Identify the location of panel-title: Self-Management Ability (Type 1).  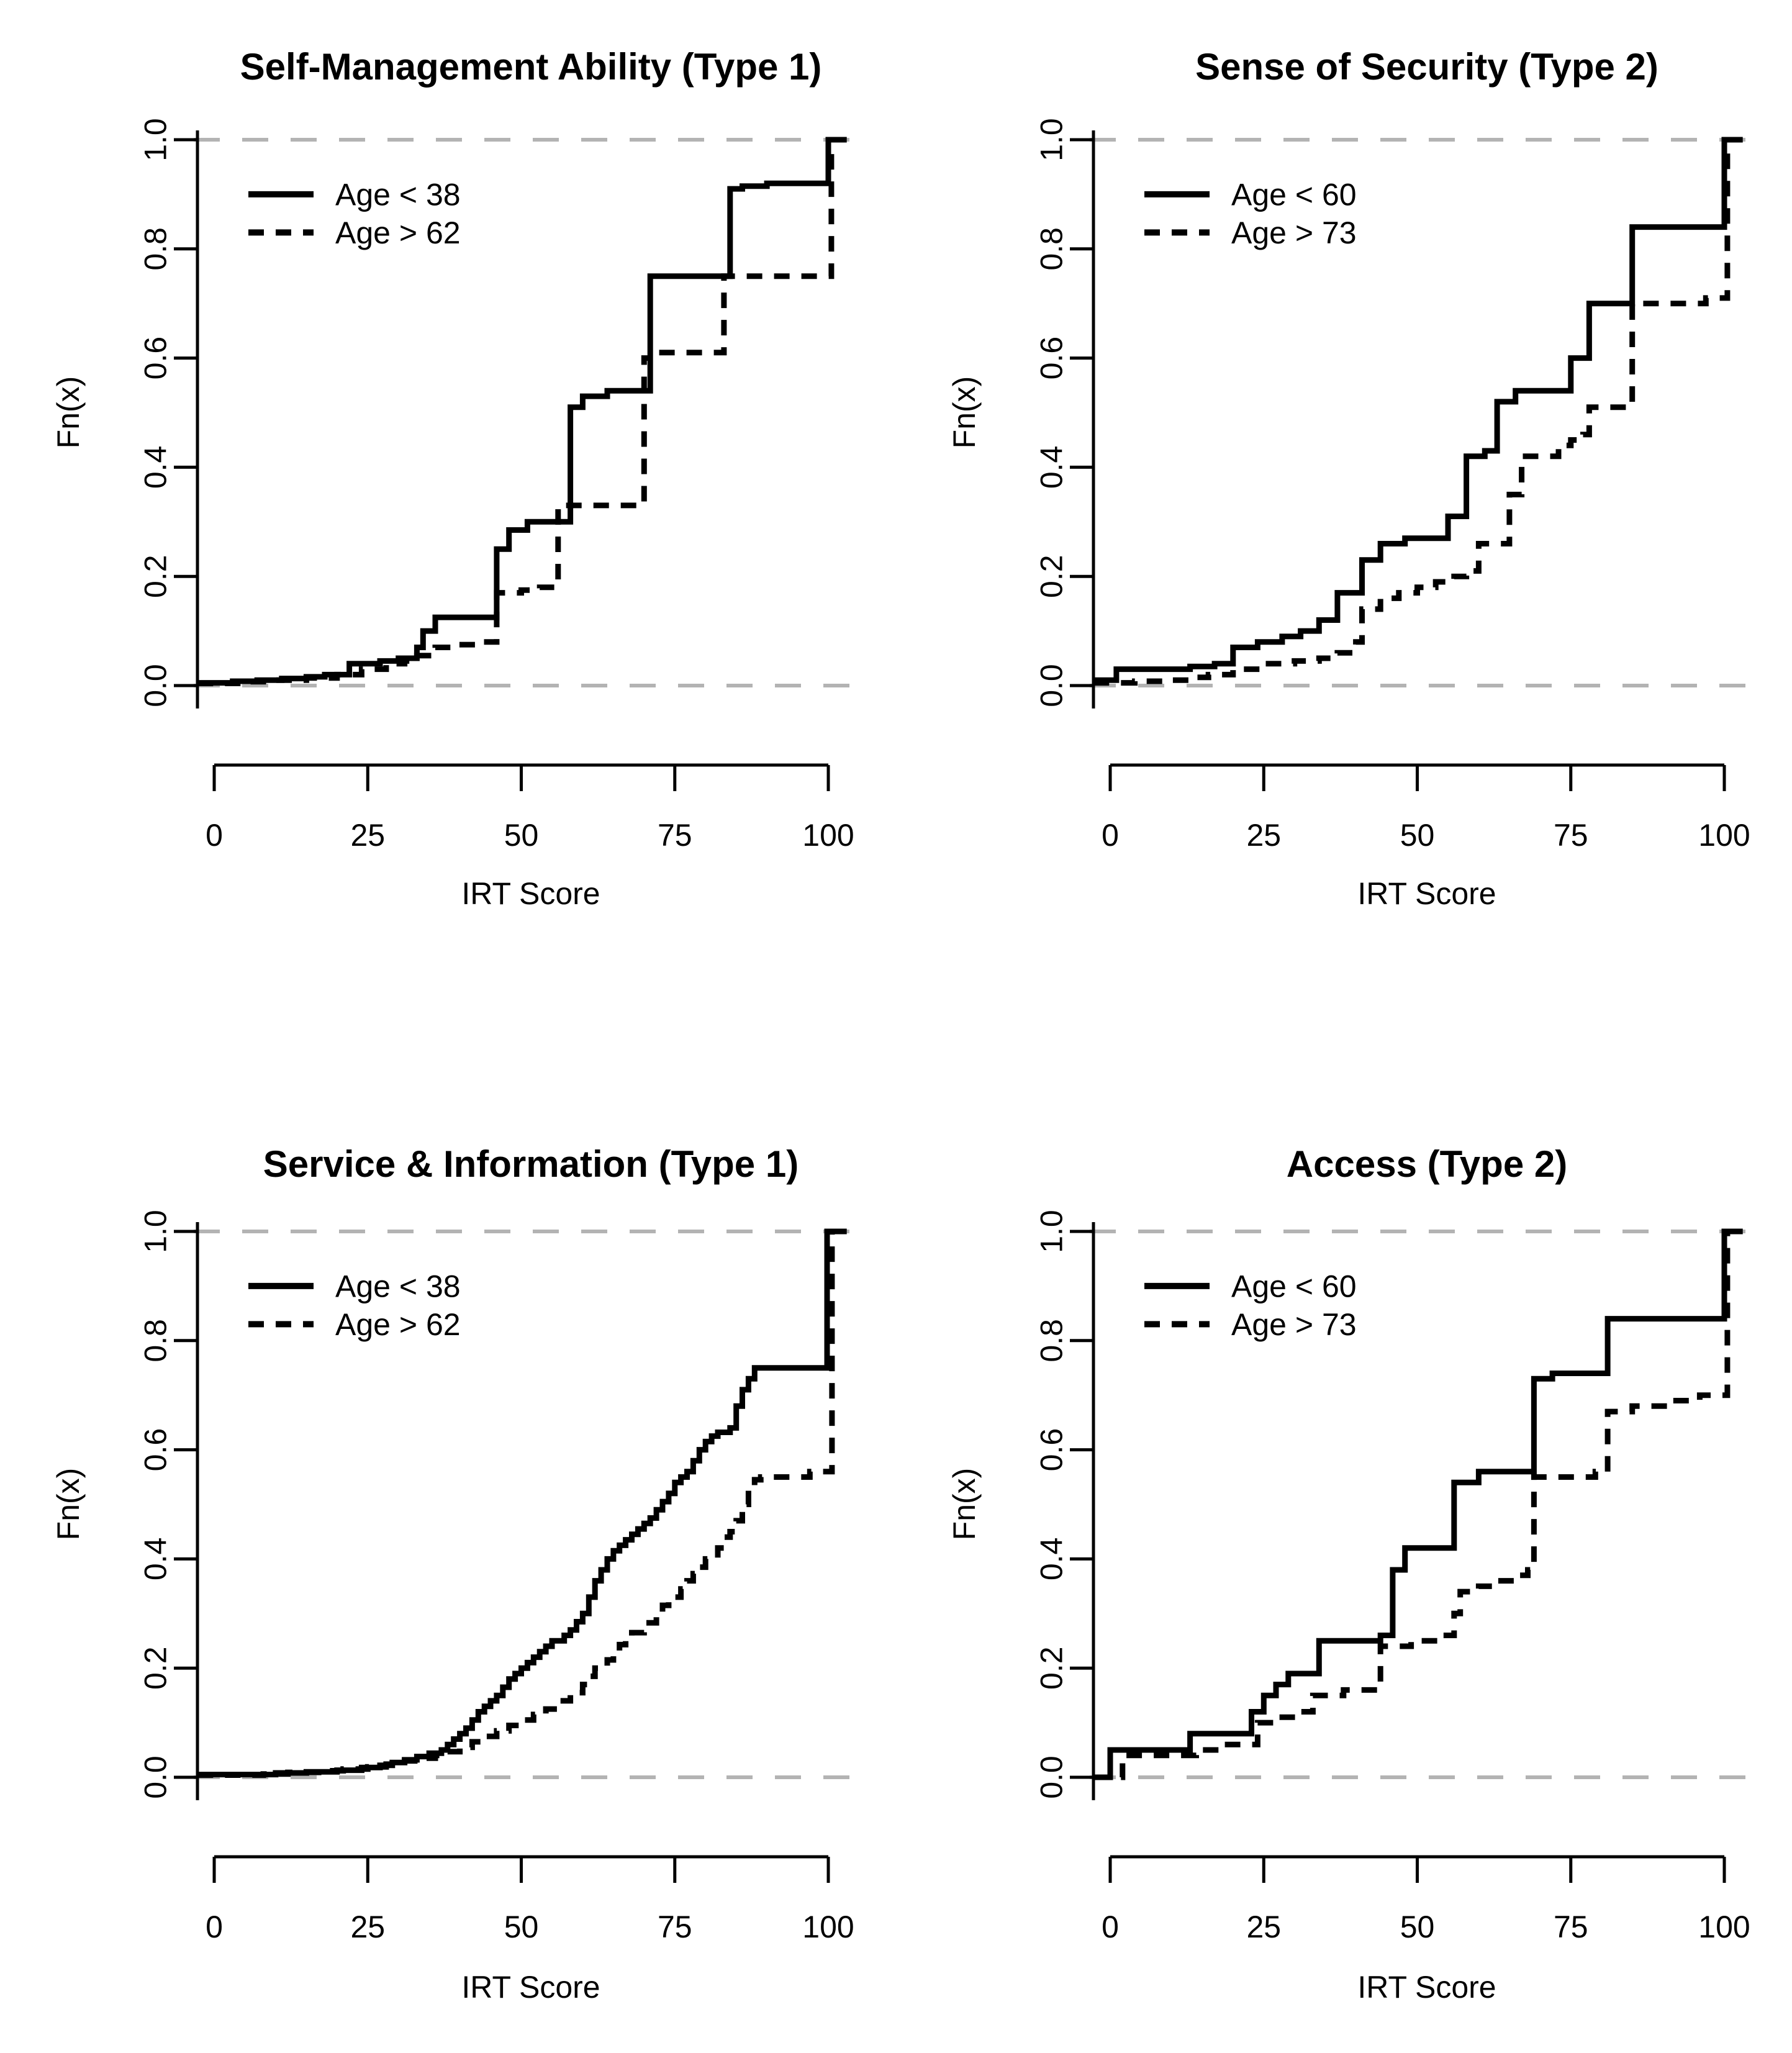
(531, 66).